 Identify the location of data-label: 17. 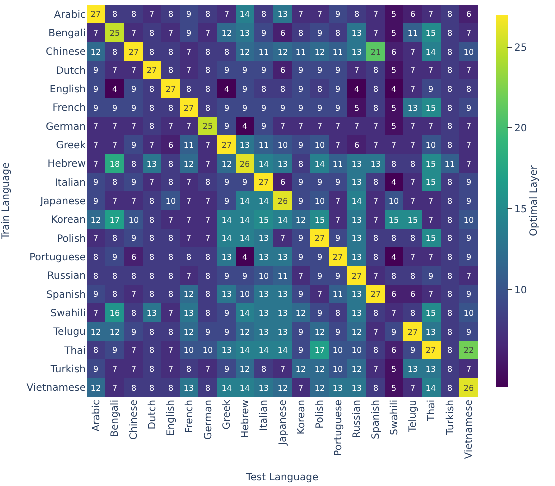
(115, 220).